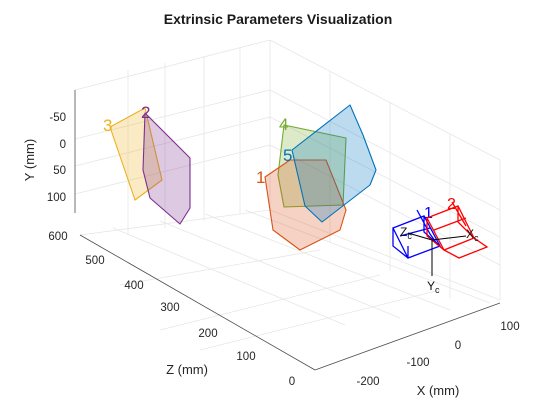  Describe the element at coordinates (56, 198) in the screenshot. I see `y-tick-label: 100` at that location.